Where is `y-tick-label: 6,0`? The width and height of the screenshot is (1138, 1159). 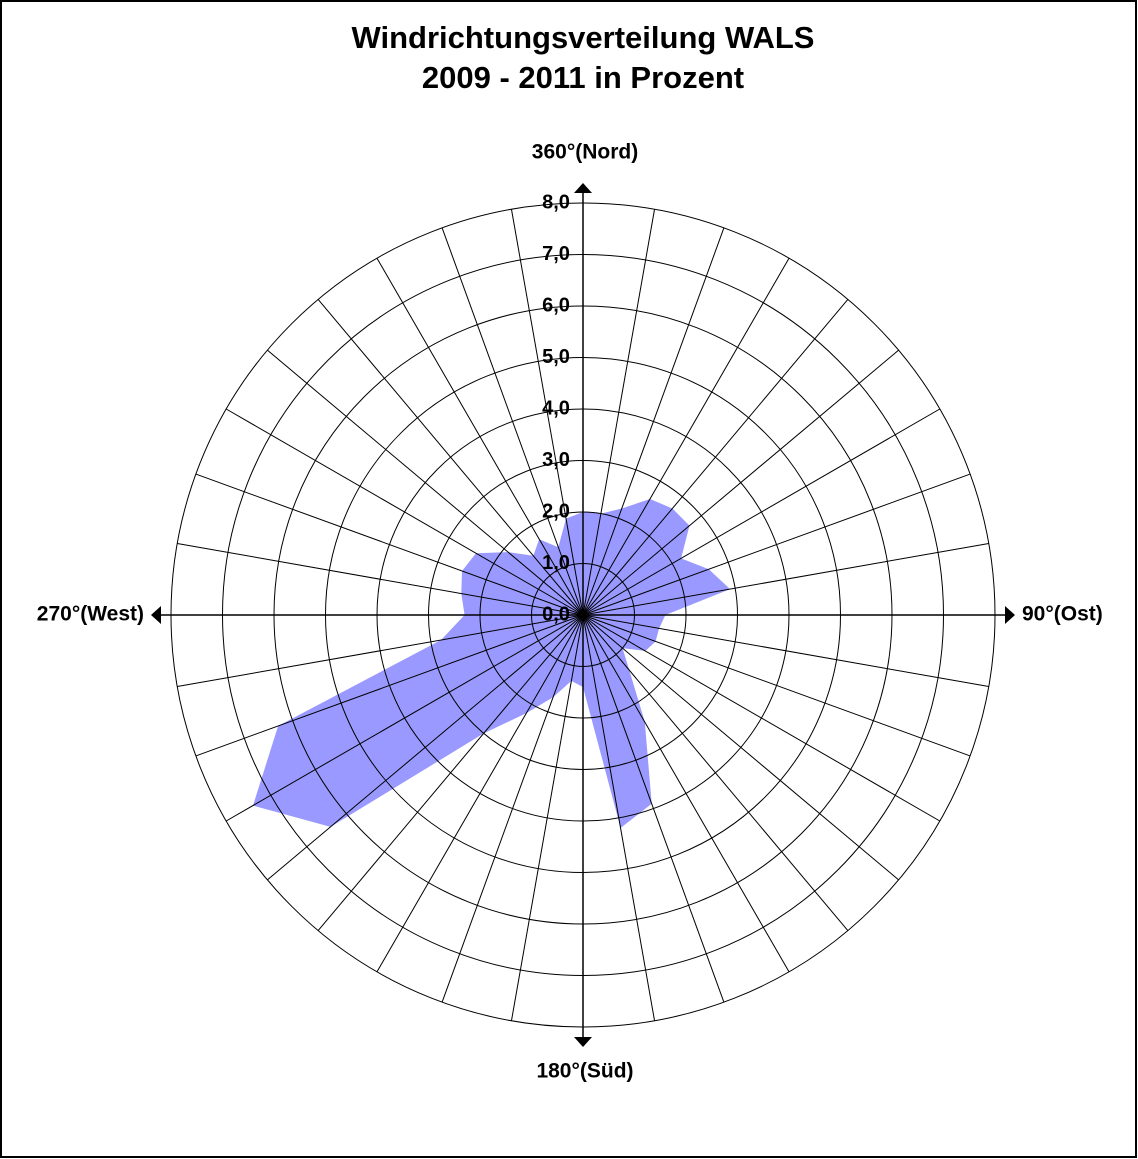 y-tick-label: 6,0 is located at coordinates (556, 305).